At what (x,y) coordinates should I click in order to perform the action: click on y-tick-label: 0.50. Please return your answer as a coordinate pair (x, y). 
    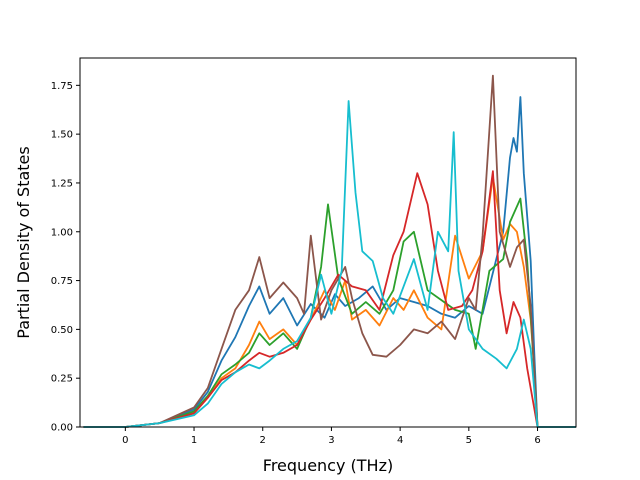
    Looking at the image, I should click on (62, 330).